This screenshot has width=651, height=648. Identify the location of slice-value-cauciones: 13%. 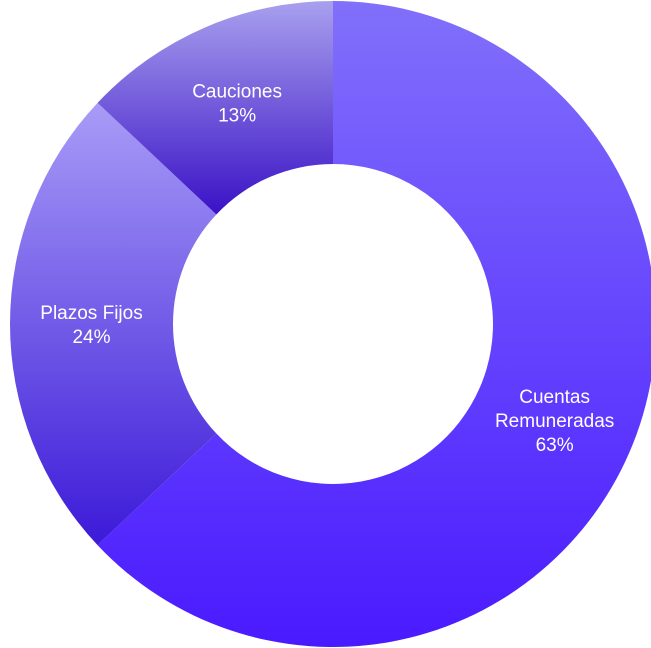
(237, 115).